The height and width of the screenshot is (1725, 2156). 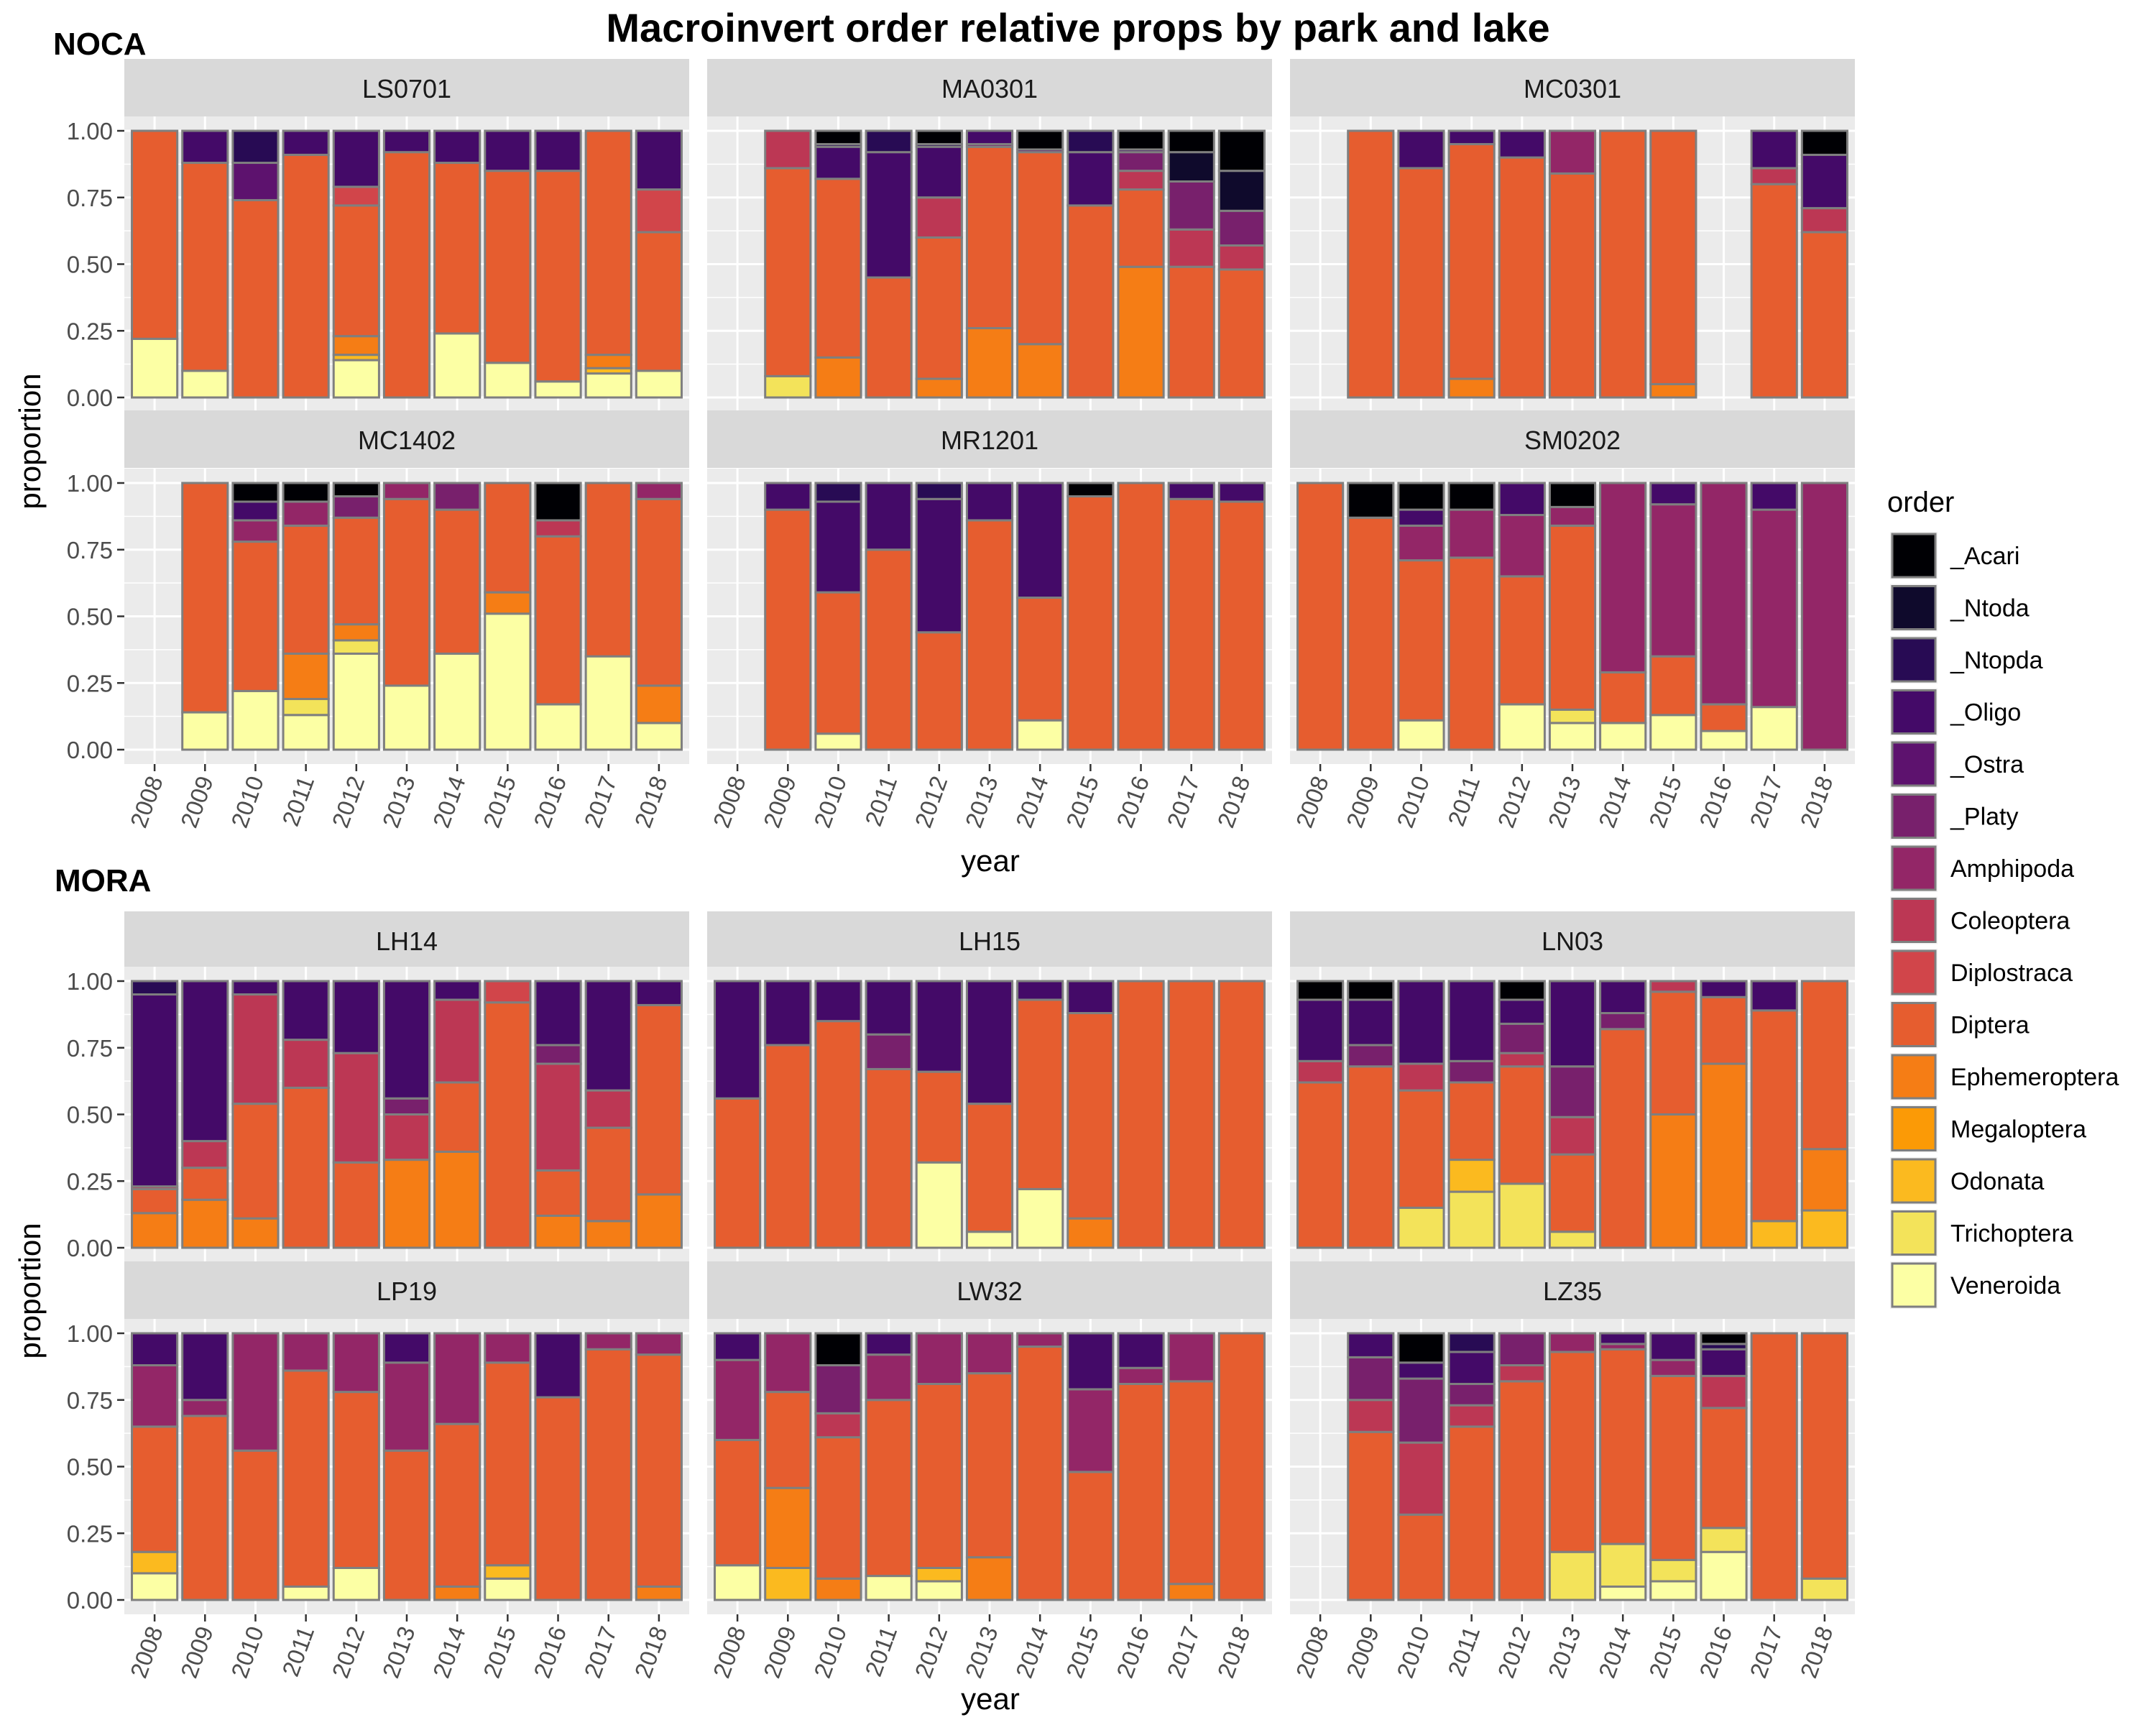 I want to click on bar-LP19-2015, so click(x=508, y=1466).